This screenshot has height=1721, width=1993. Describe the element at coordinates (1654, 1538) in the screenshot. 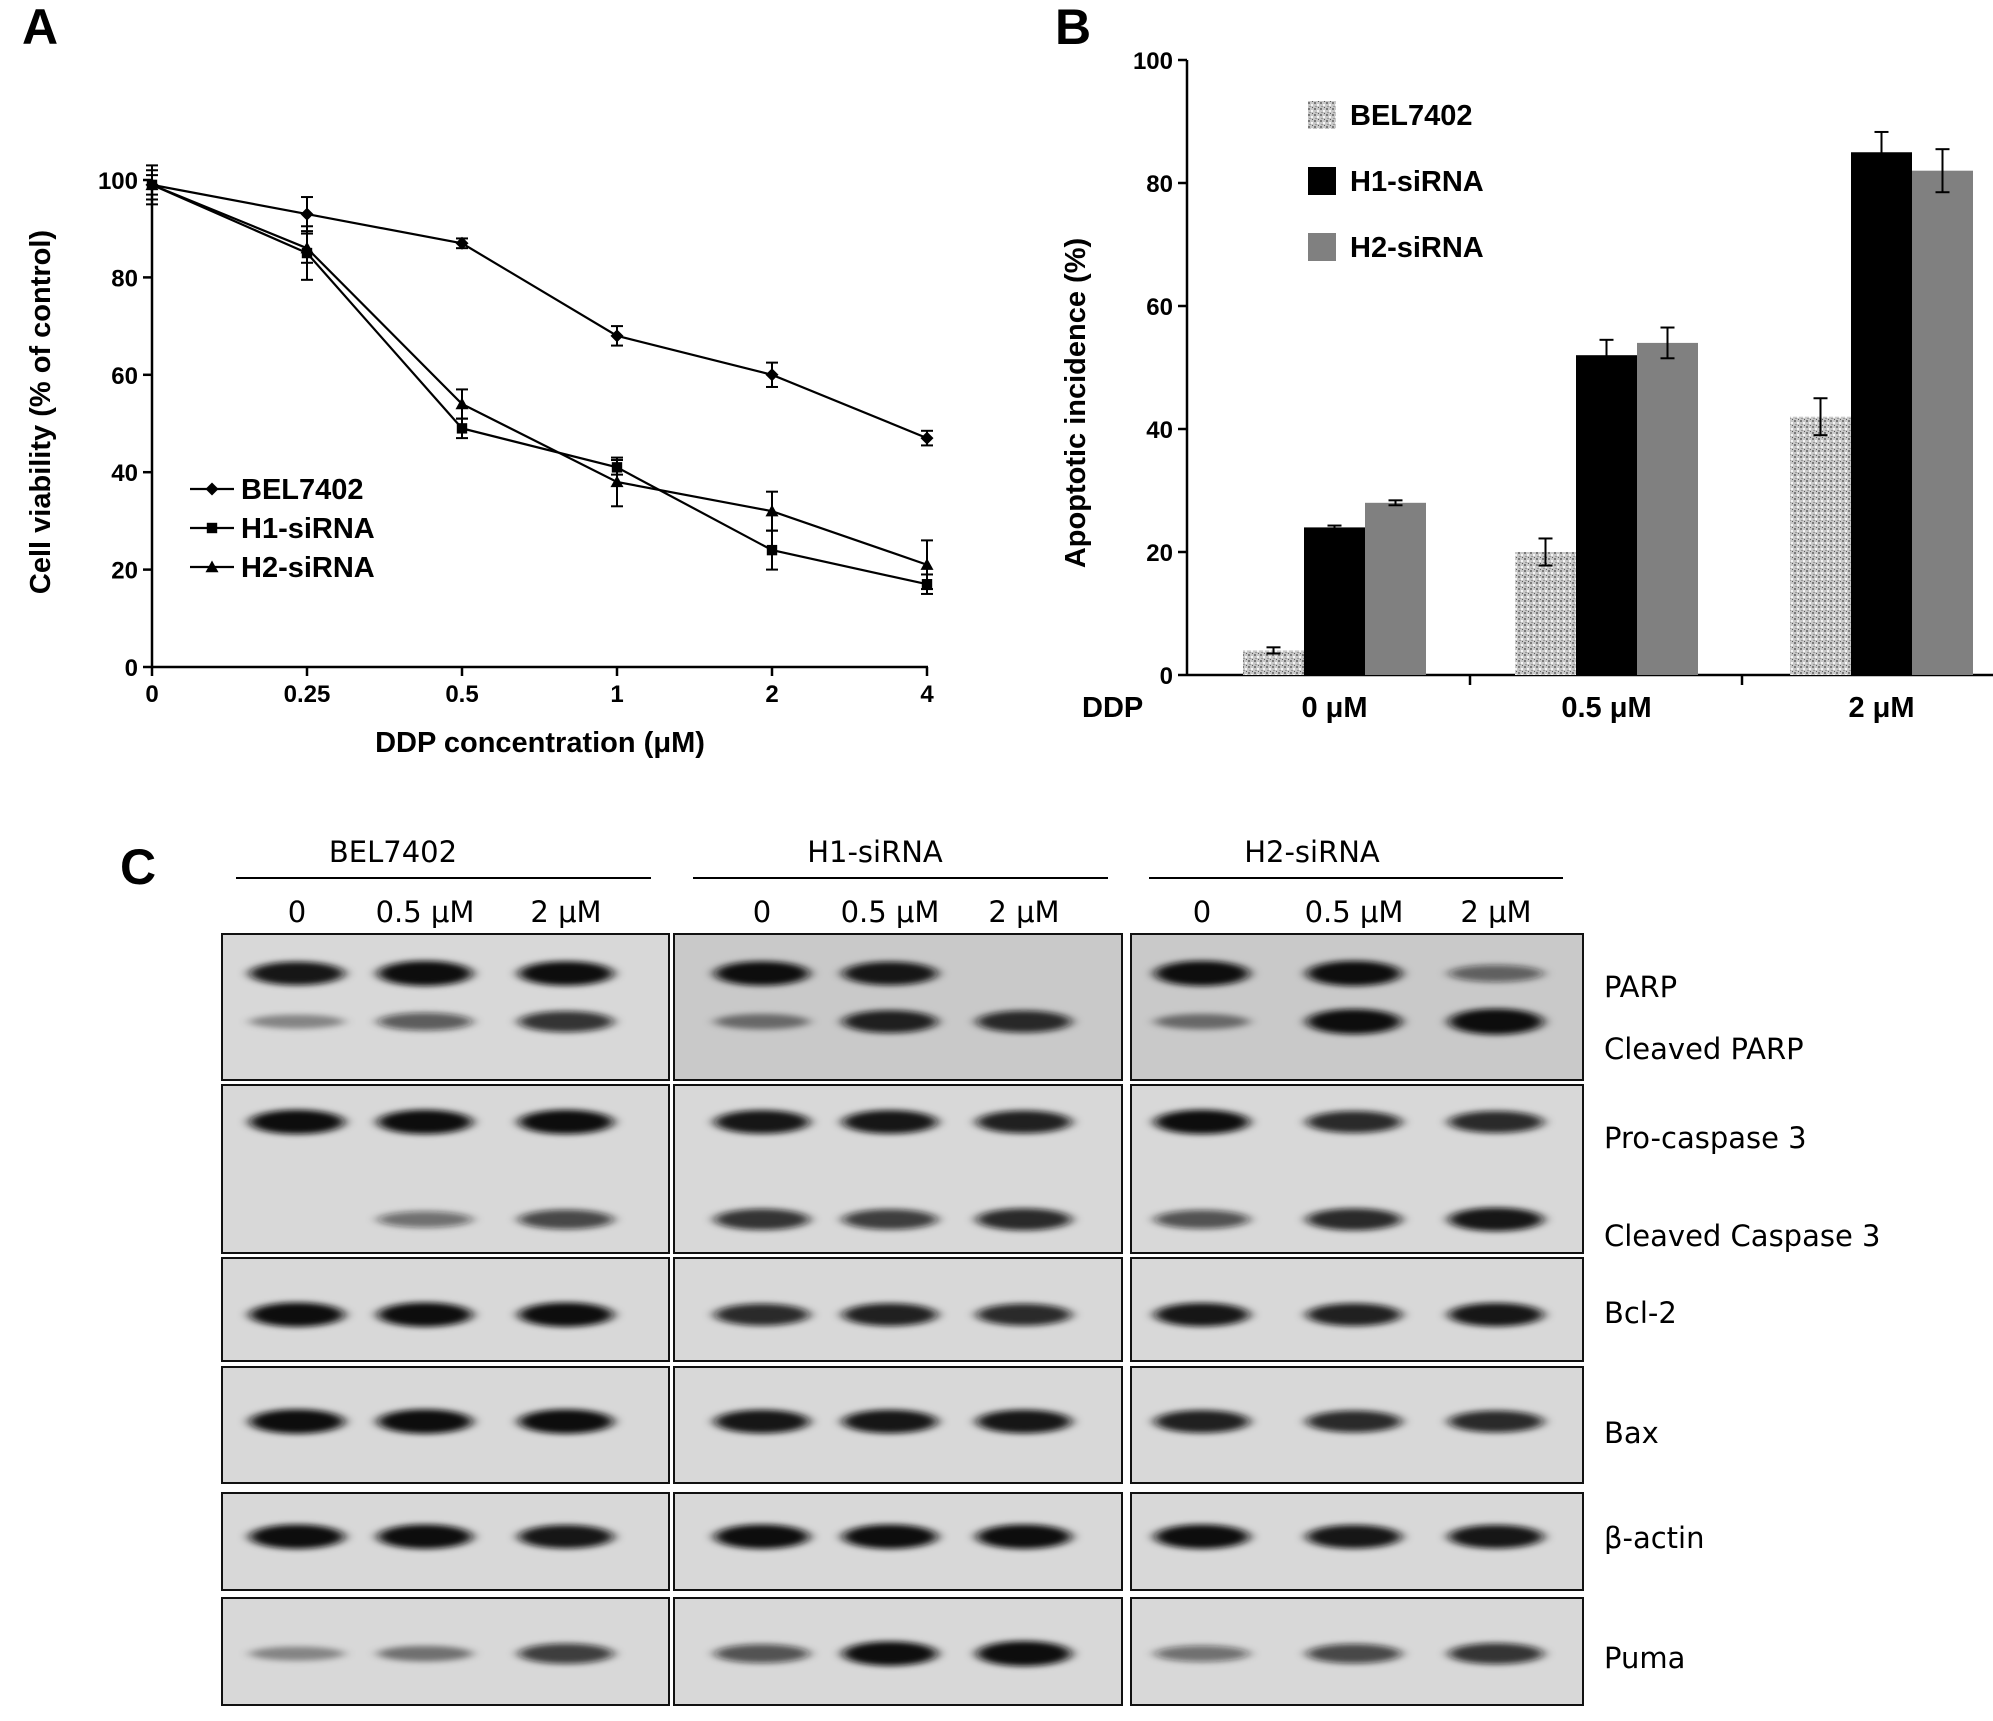

I see `protein-label: β-actin` at that location.